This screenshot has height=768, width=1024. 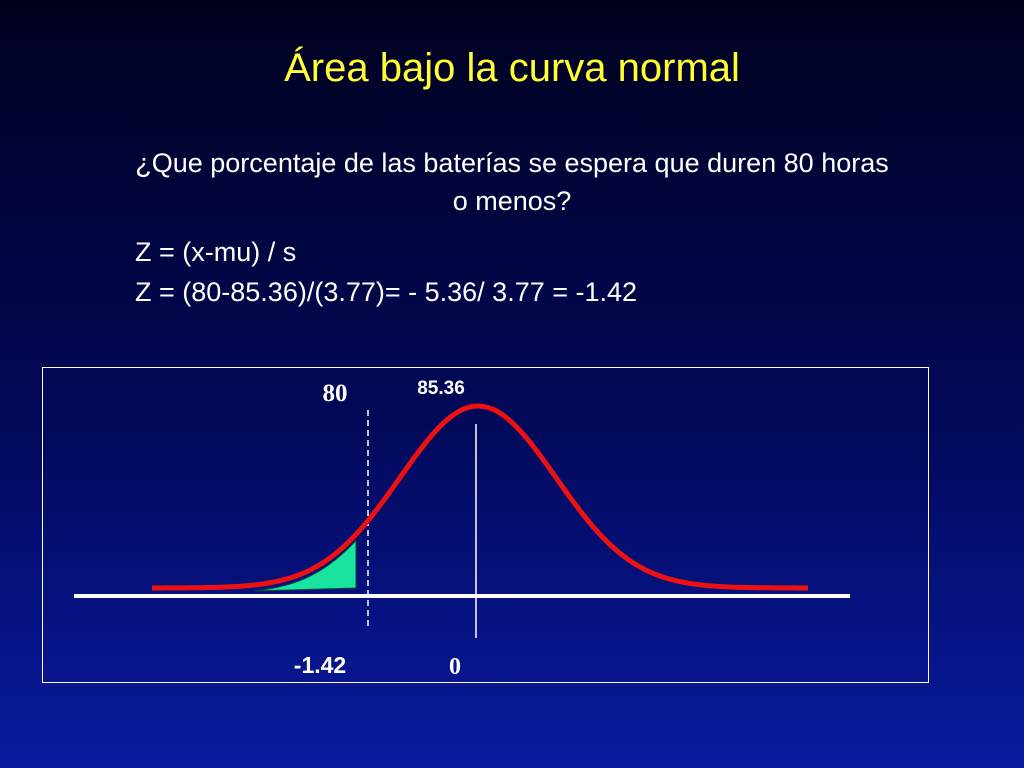 I want to click on formula: Z = (x-mu) / s, so click(x=216, y=252).